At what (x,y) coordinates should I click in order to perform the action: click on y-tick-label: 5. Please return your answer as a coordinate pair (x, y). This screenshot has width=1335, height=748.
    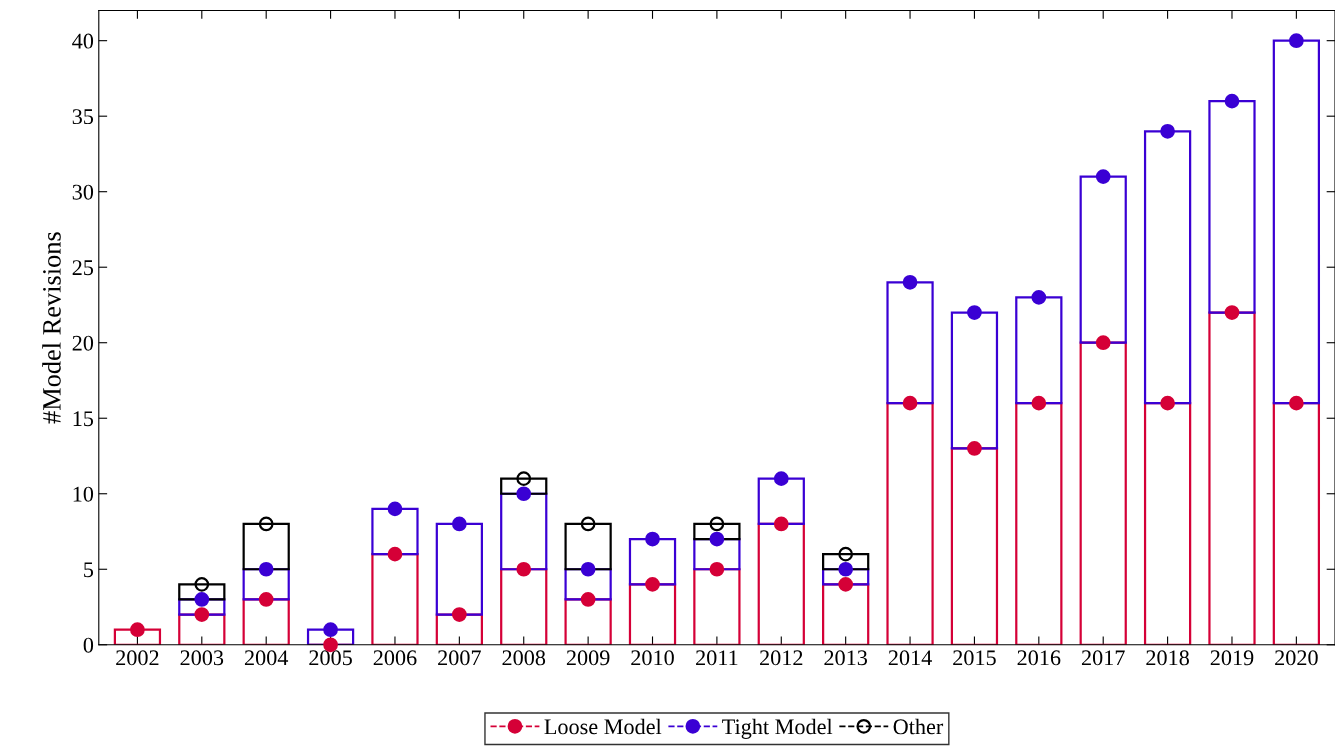
    Looking at the image, I should click on (89, 570).